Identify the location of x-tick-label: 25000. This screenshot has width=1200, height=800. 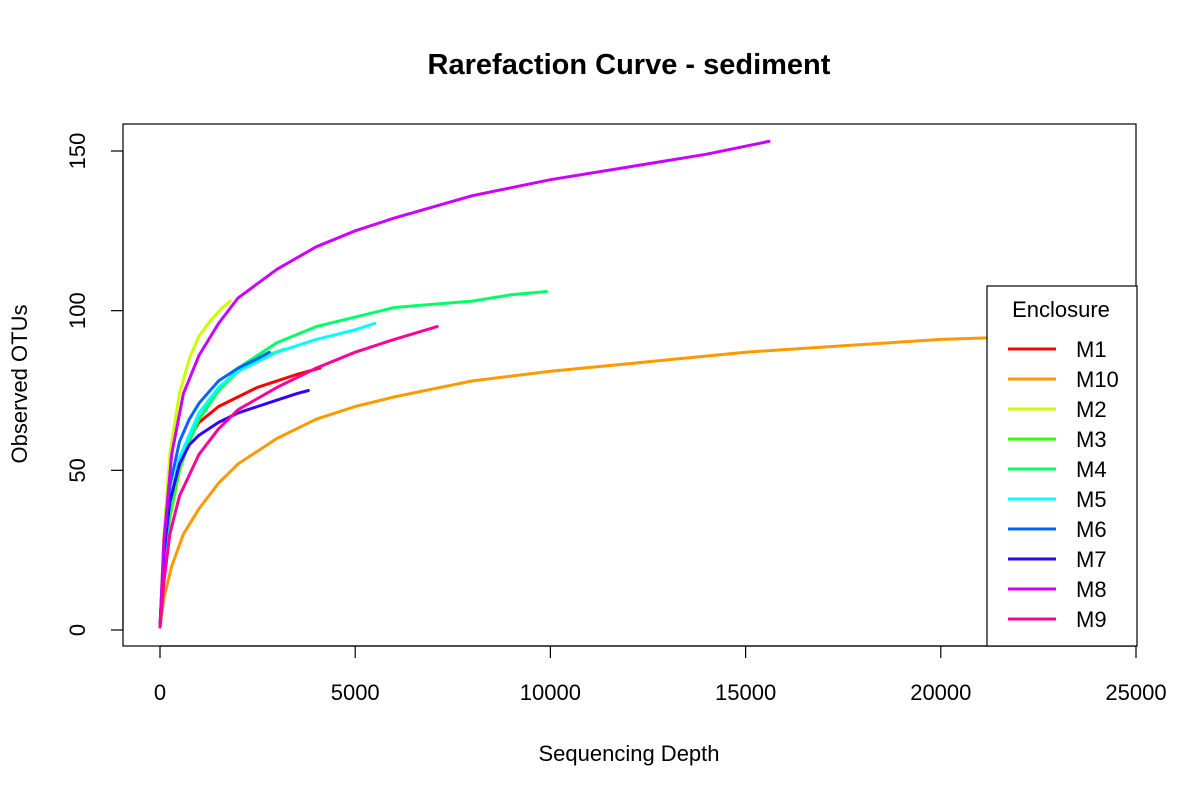
(1135, 692).